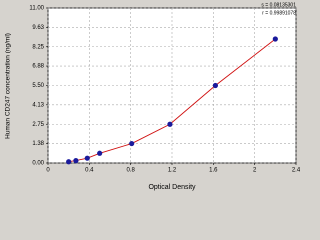 Image resolution: width=320 pixels, height=240 pixels. I want to click on y-tick-label: 9.63, so click(38, 28).